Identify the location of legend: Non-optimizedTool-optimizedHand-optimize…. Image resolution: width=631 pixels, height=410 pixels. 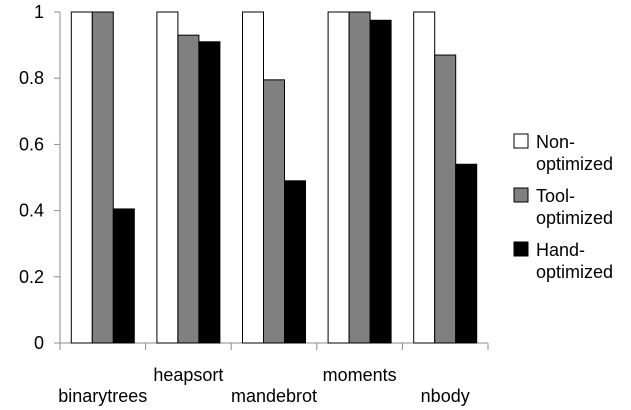
(563, 207).